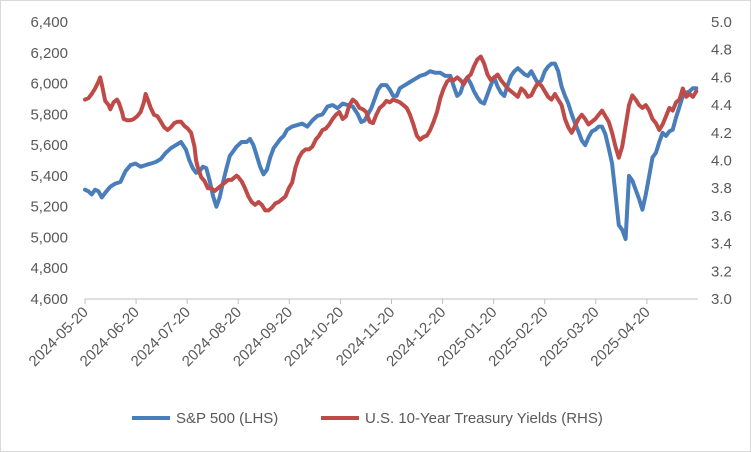 The height and width of the screenshot is (452, 751). What do you see at coordinates (49, 237) in the screenshot?
I see `left-tick-label: 5,000` at bounding box center [49, 237].